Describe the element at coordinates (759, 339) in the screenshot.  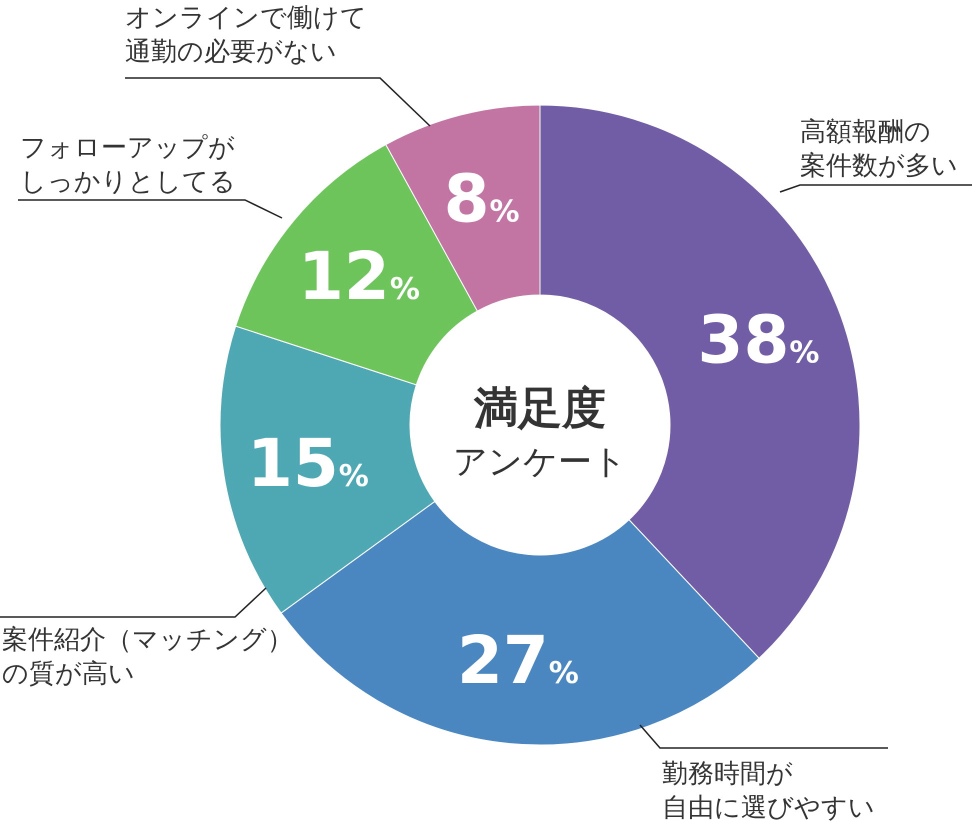
I see `data-label: 38%` at that location.